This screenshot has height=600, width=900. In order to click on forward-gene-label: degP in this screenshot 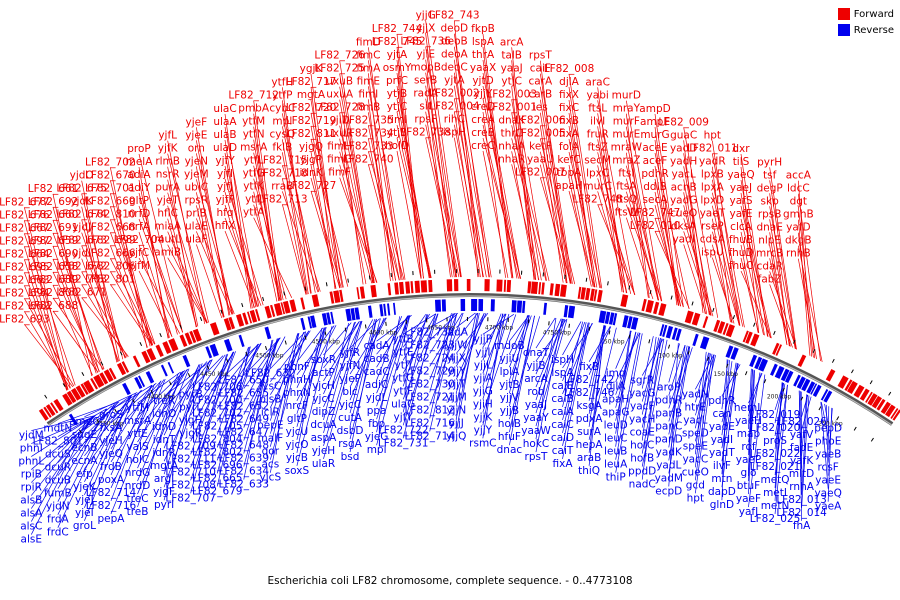, I will do `click(770, 188)`.